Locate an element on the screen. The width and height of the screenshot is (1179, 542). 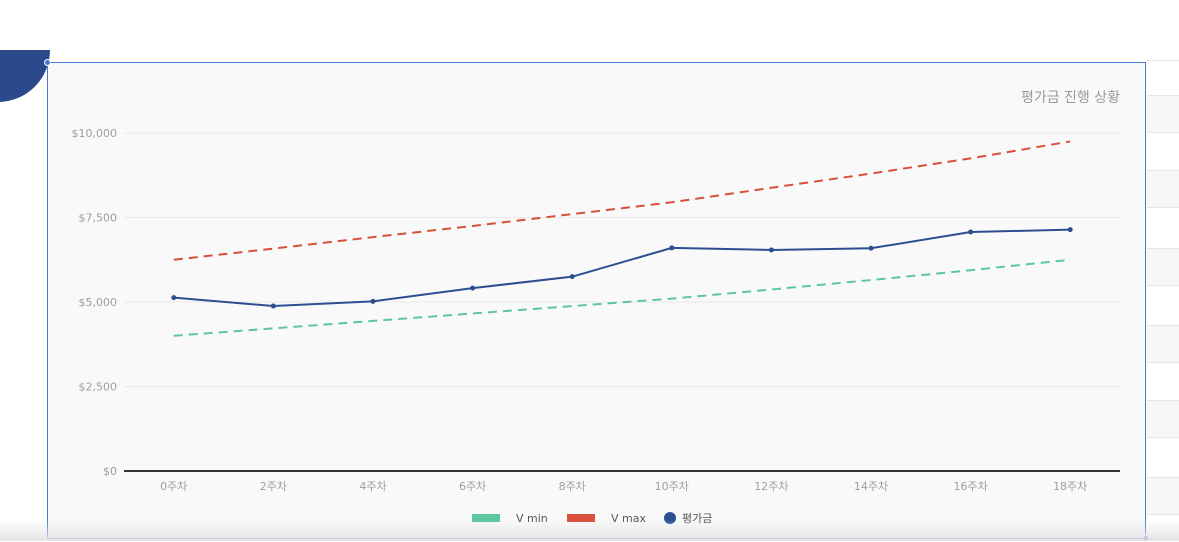
x-tick-label: 18주차 is located at coordinates (1070, 486).